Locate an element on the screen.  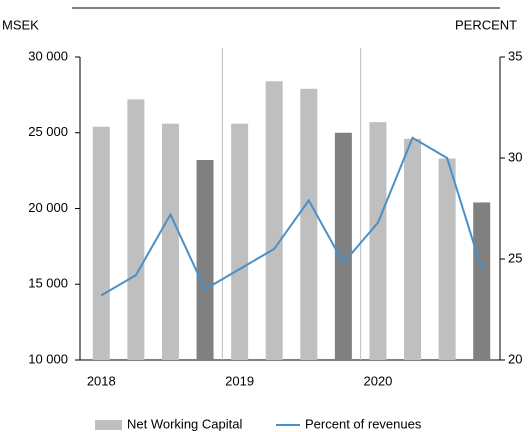
y2-tick-label: 25 is located at coordinates (515, 257).